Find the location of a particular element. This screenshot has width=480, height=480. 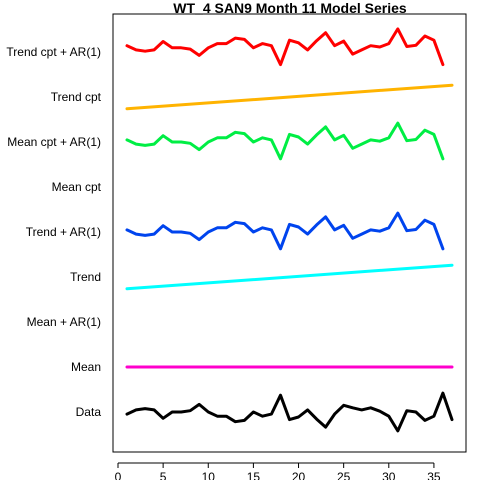

x-tick-label-20: 20 is located at coordinates (299, 475).